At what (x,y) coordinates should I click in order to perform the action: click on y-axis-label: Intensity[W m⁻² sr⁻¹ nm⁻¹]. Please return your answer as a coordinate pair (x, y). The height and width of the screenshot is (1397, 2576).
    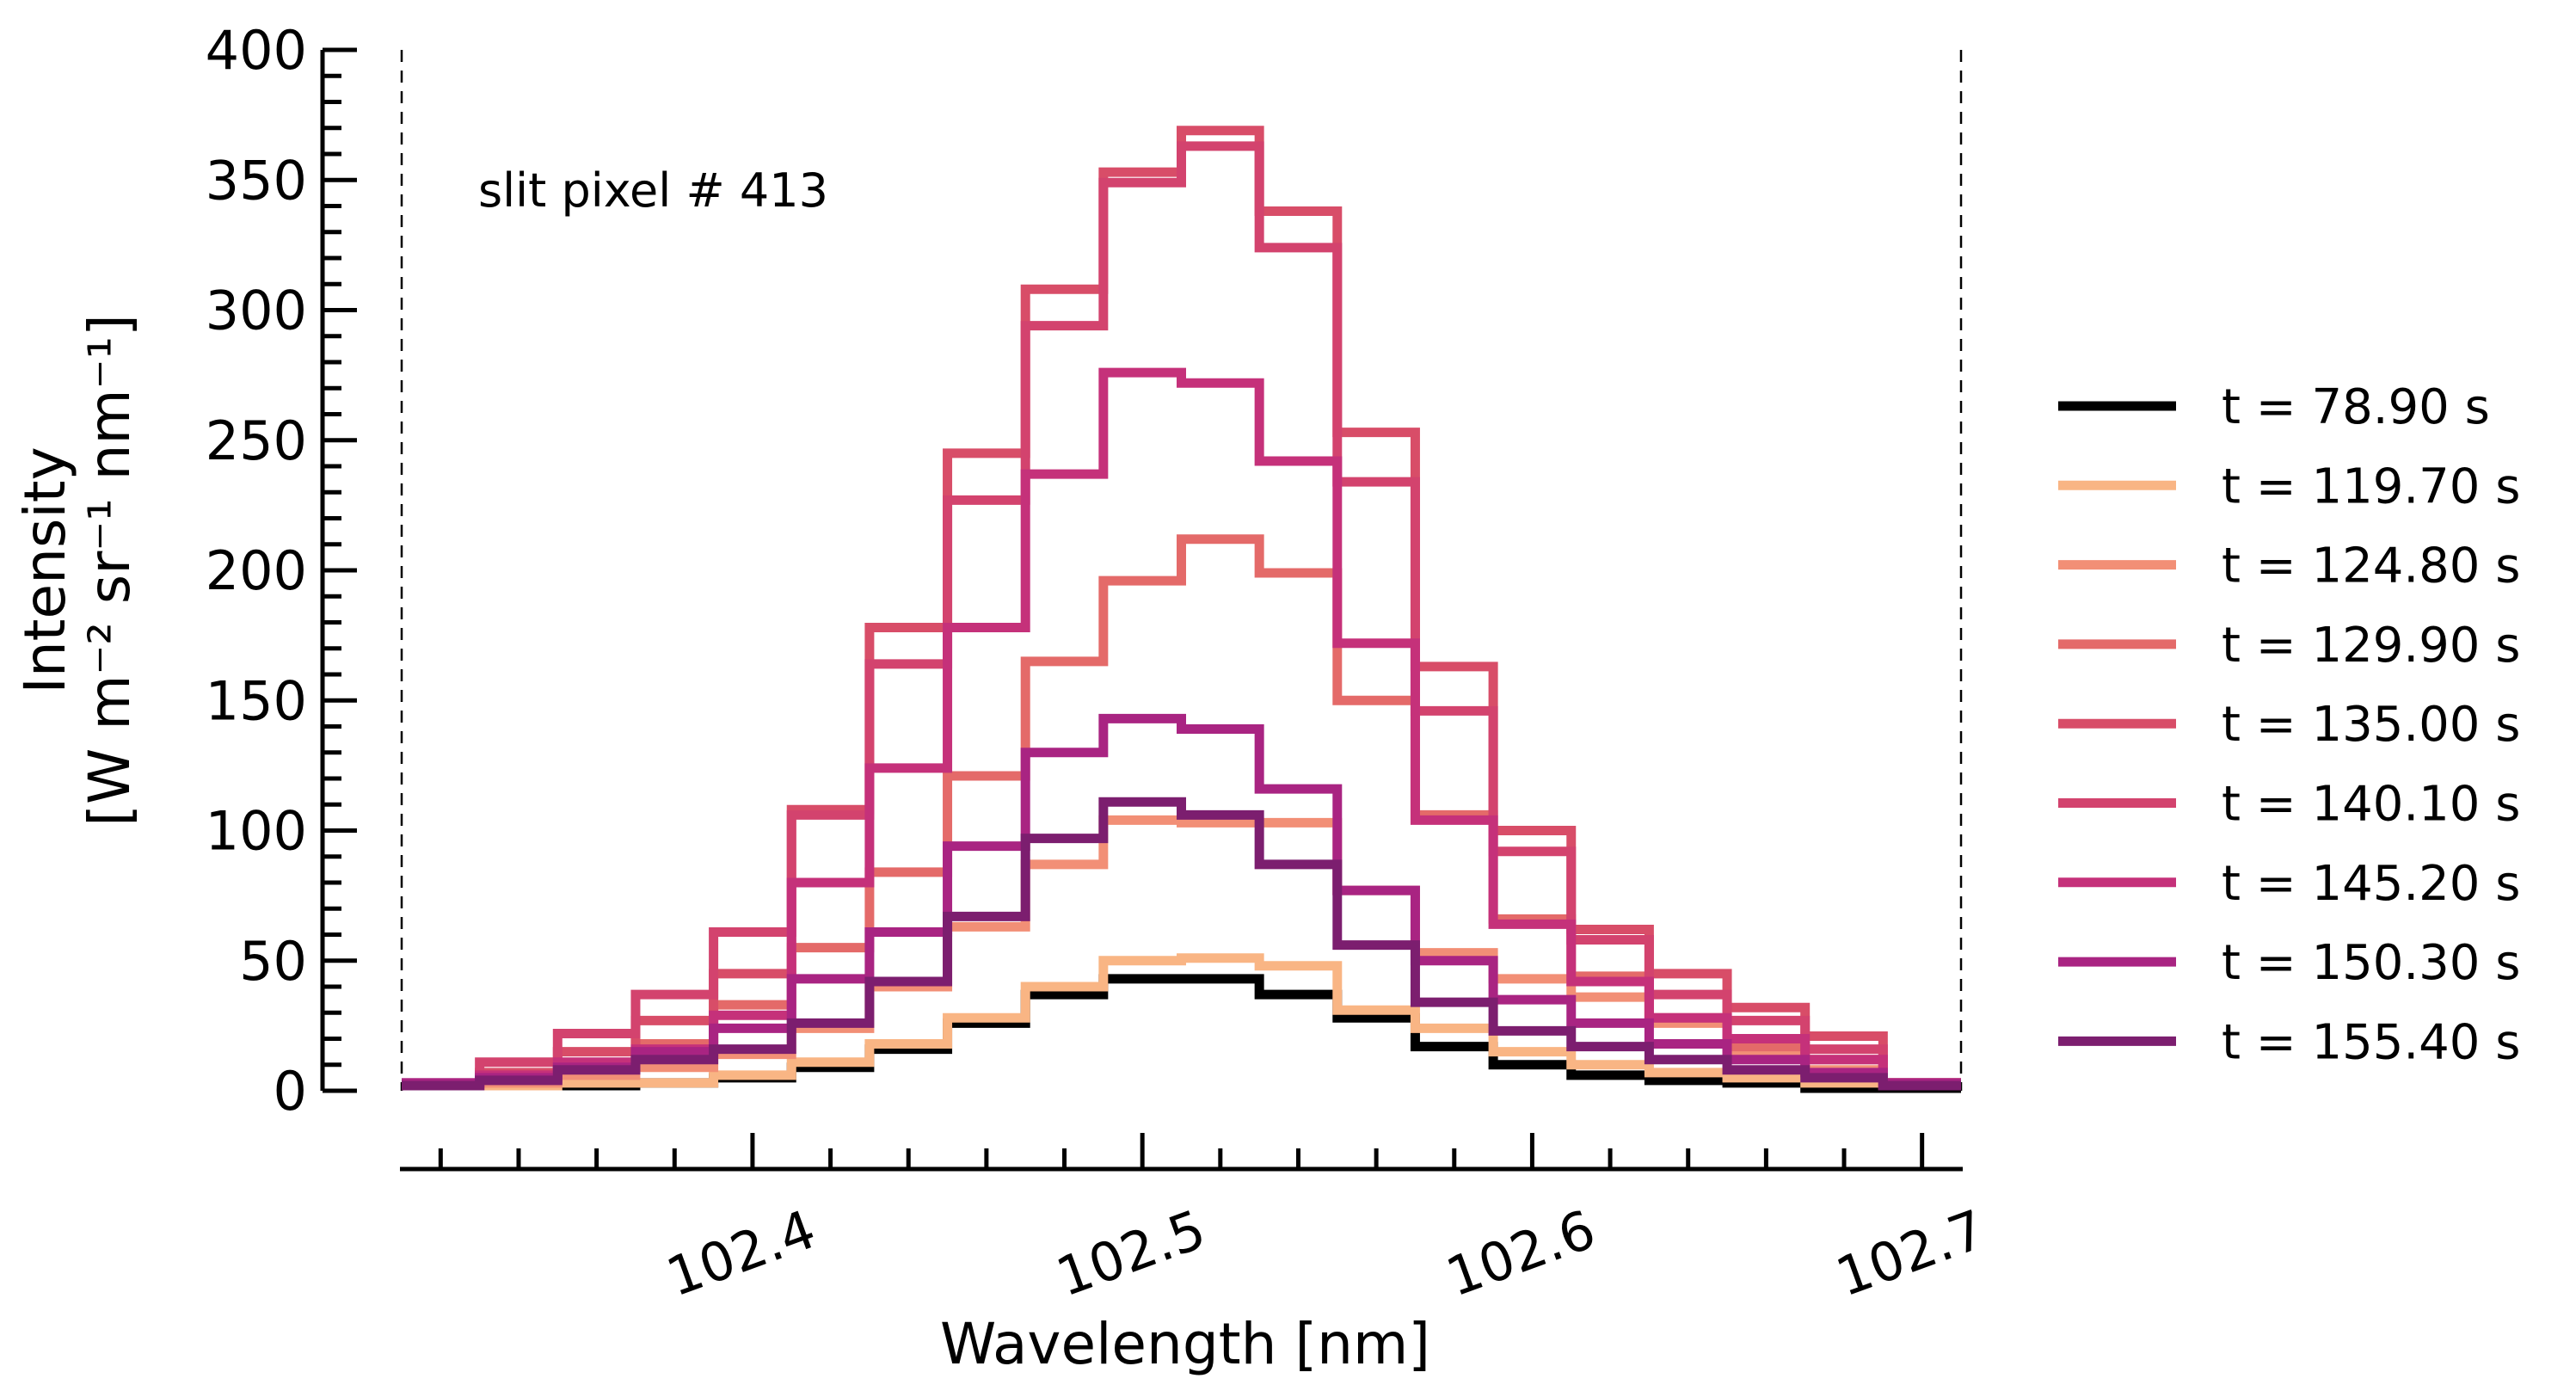
    Looking at the image, I should click on (77, 570).